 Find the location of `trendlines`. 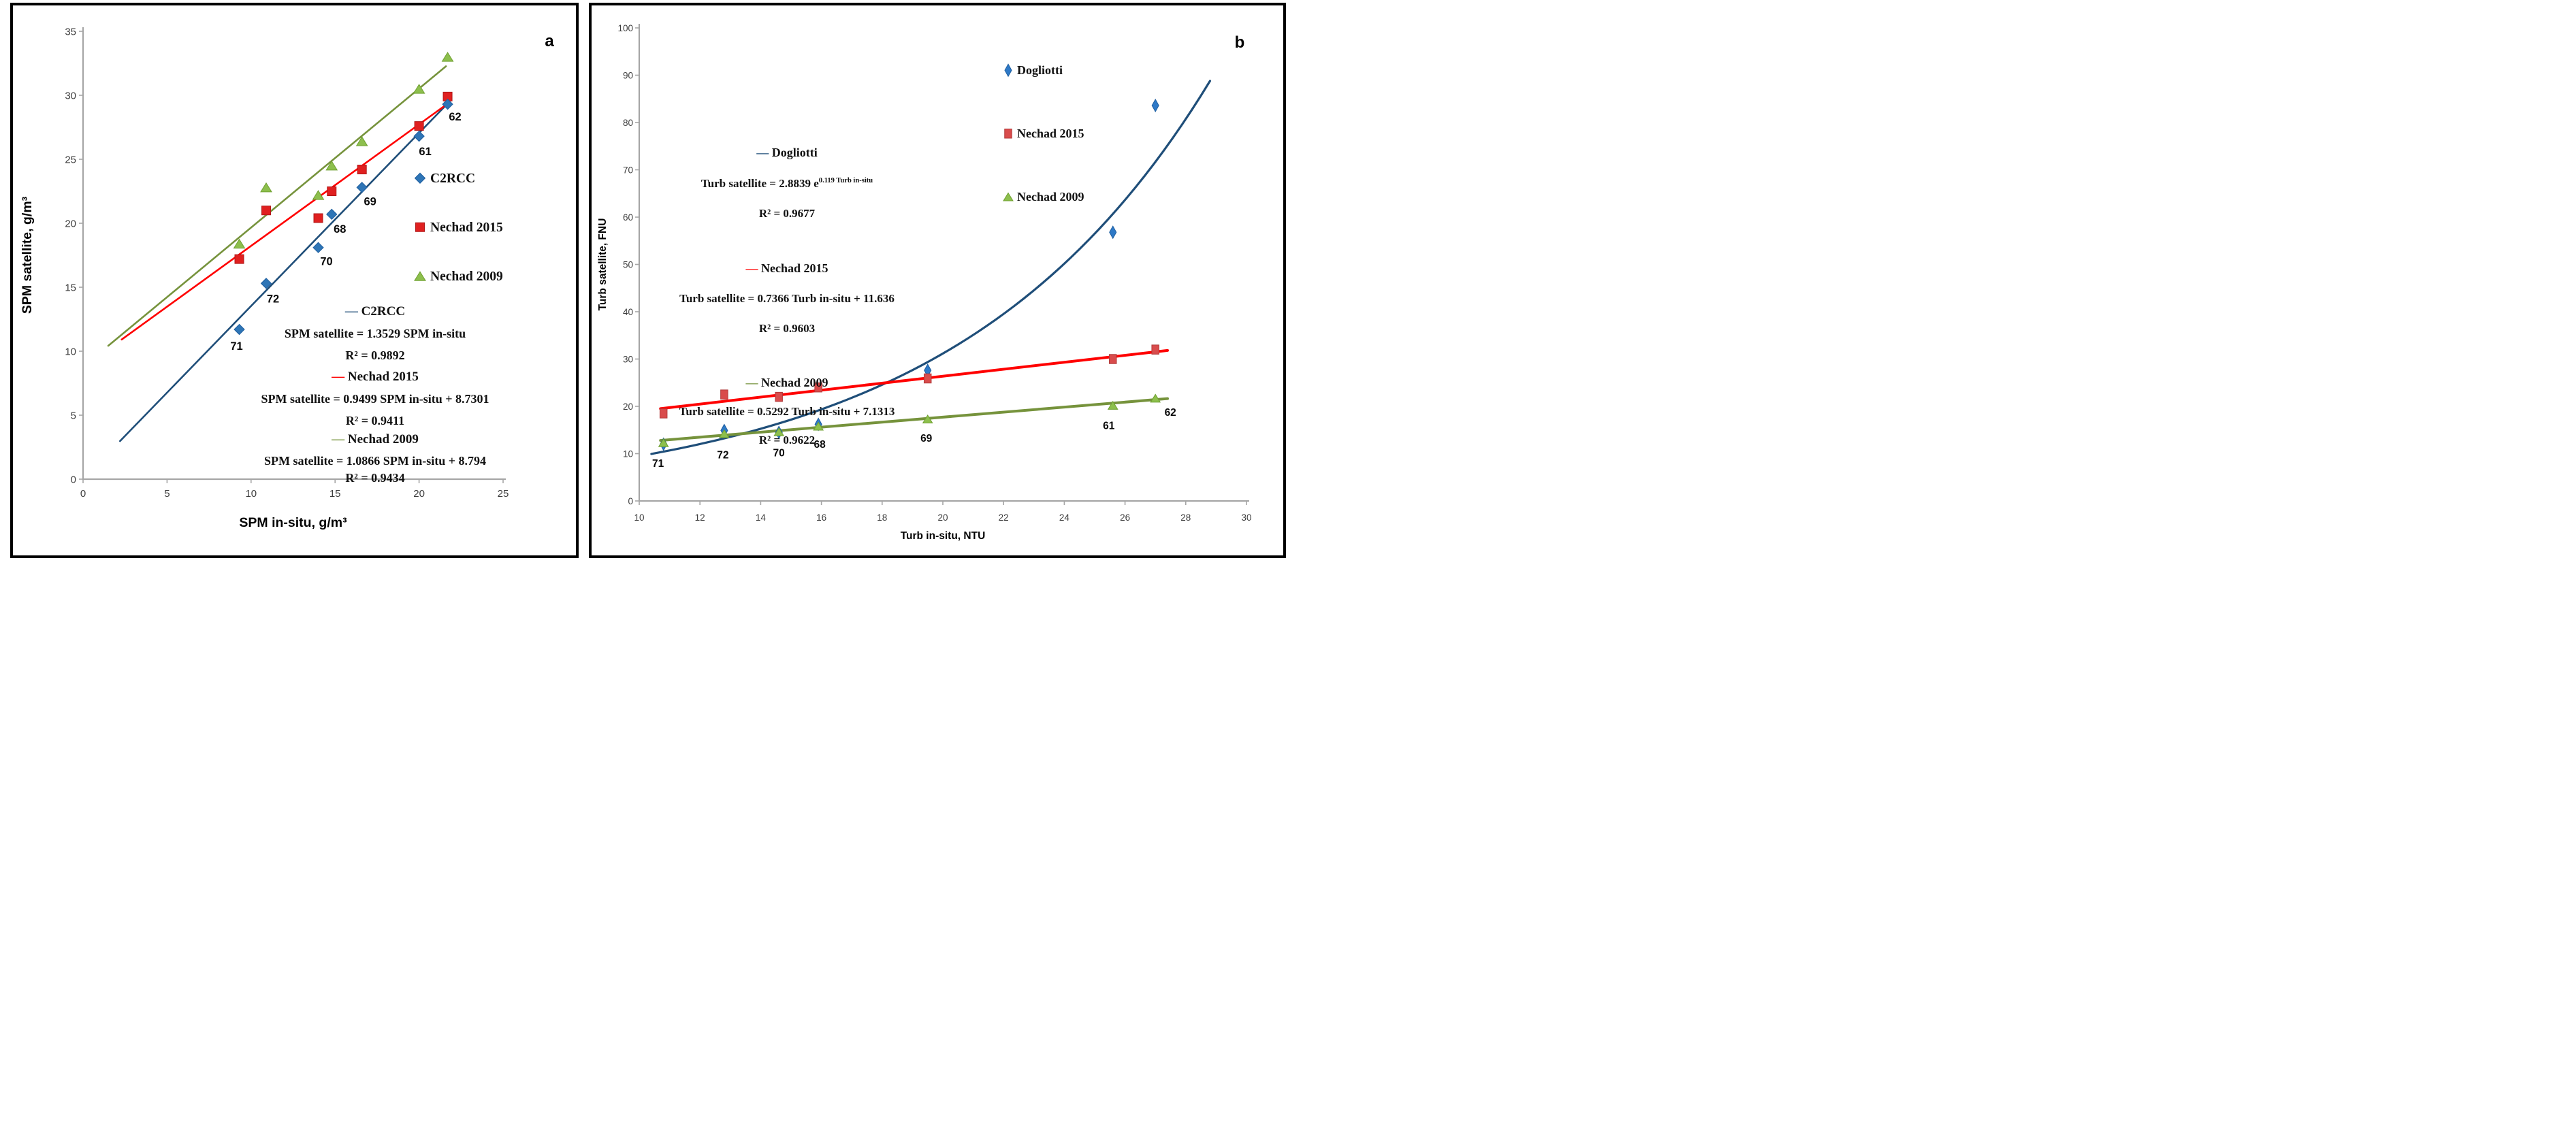

trendlines is located at coordinates (931, 267).